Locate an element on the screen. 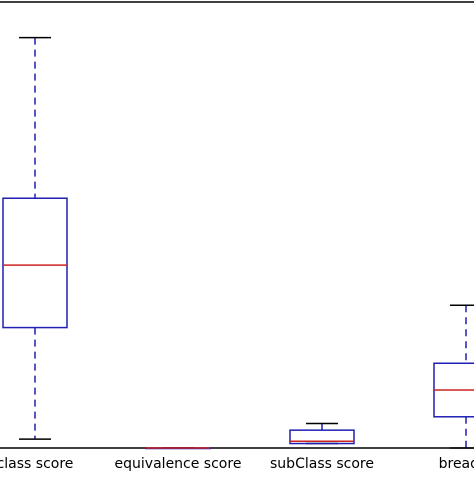  x-tick-label: breadth is located at coordinates (456, 464).